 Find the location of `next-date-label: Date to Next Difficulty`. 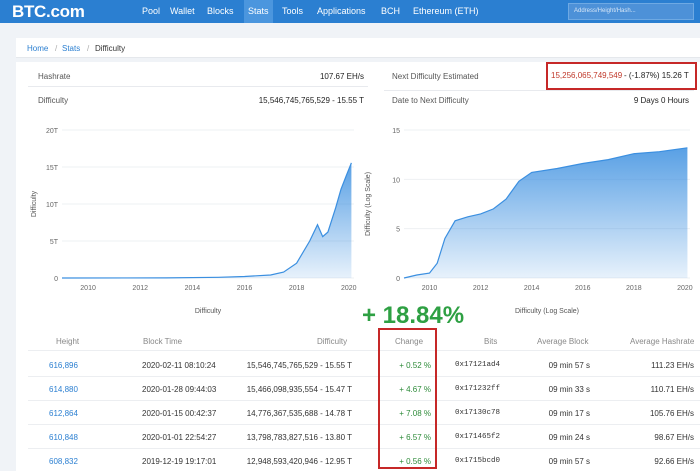

next-date-label: Date to Next Difficulty is located at coordinates (430, 100).